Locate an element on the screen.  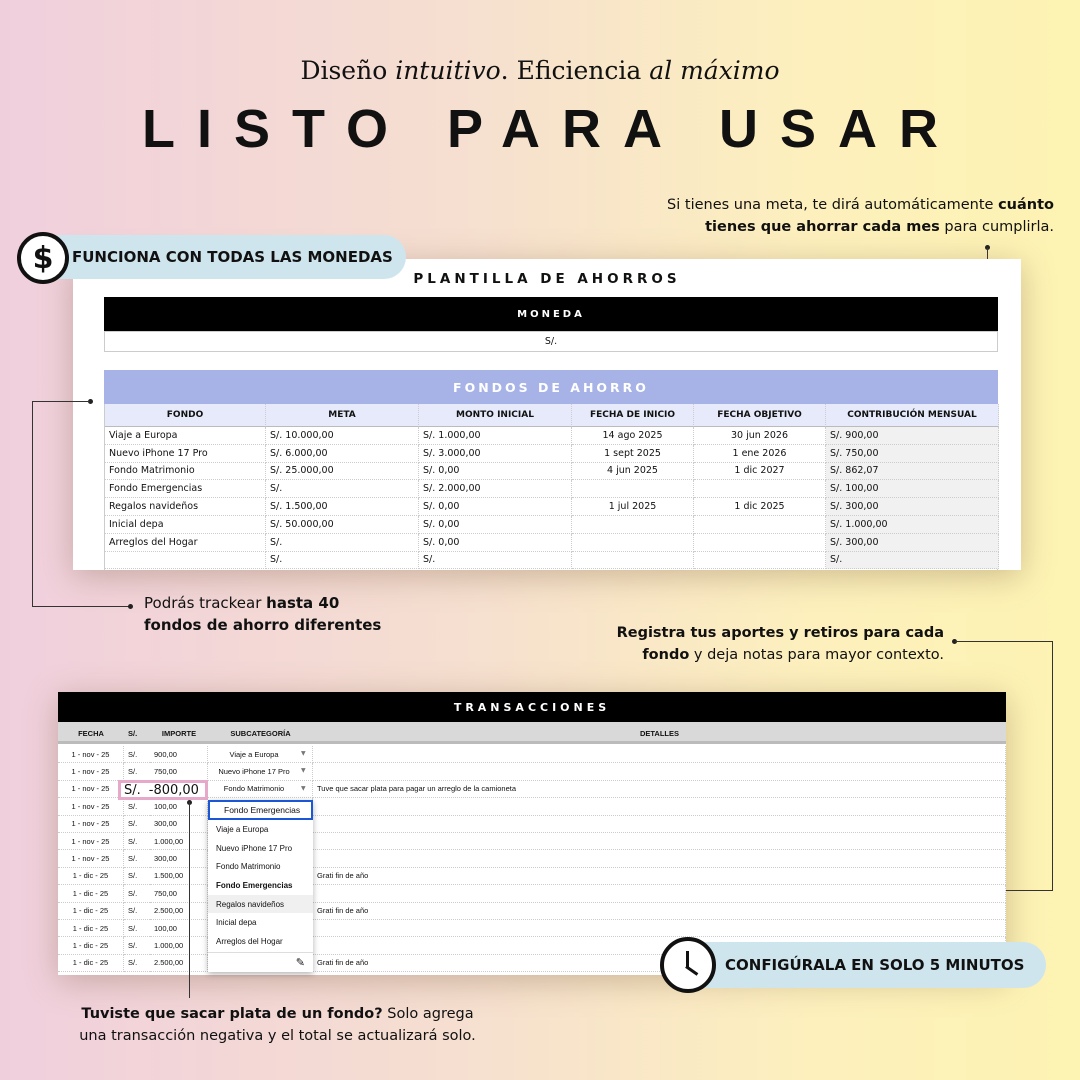
fund-cell: Regalos navideños is located at coordinates (185, 507).